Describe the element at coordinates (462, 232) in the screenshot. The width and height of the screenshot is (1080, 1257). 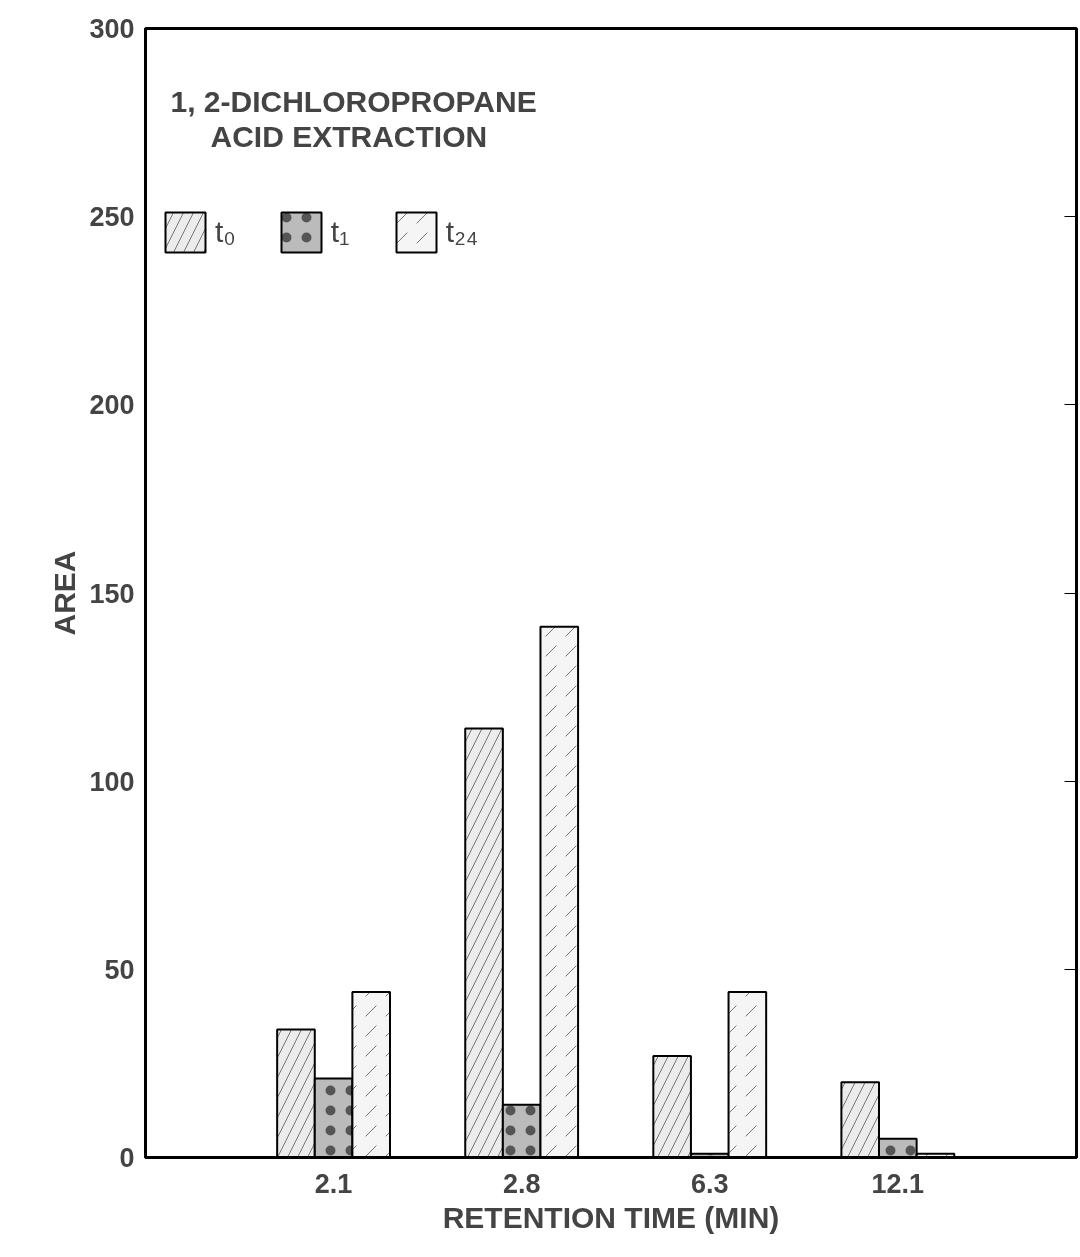
I see `legend-label: t₂₄` at that location.